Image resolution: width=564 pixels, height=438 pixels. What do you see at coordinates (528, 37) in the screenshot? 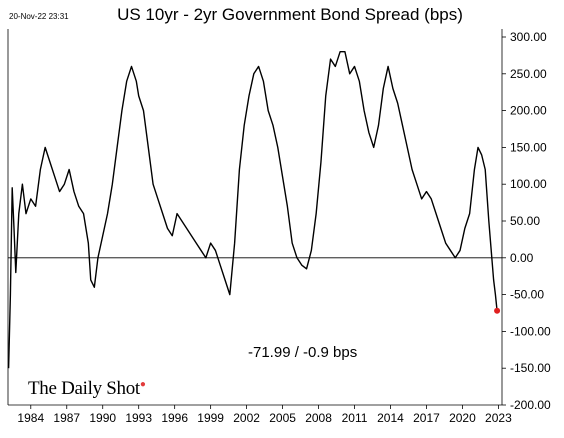
I see `y-tick-label: 300.00` at bounding box center [528, 37].